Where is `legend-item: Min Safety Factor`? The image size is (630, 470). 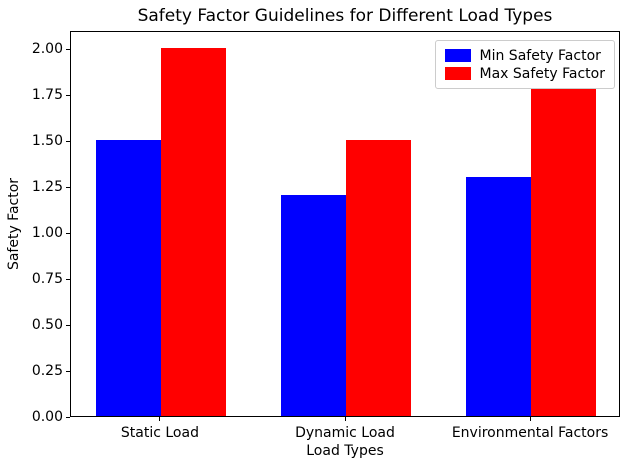 legend-item: Min Safety Factor is located at coordinates (524, 55).